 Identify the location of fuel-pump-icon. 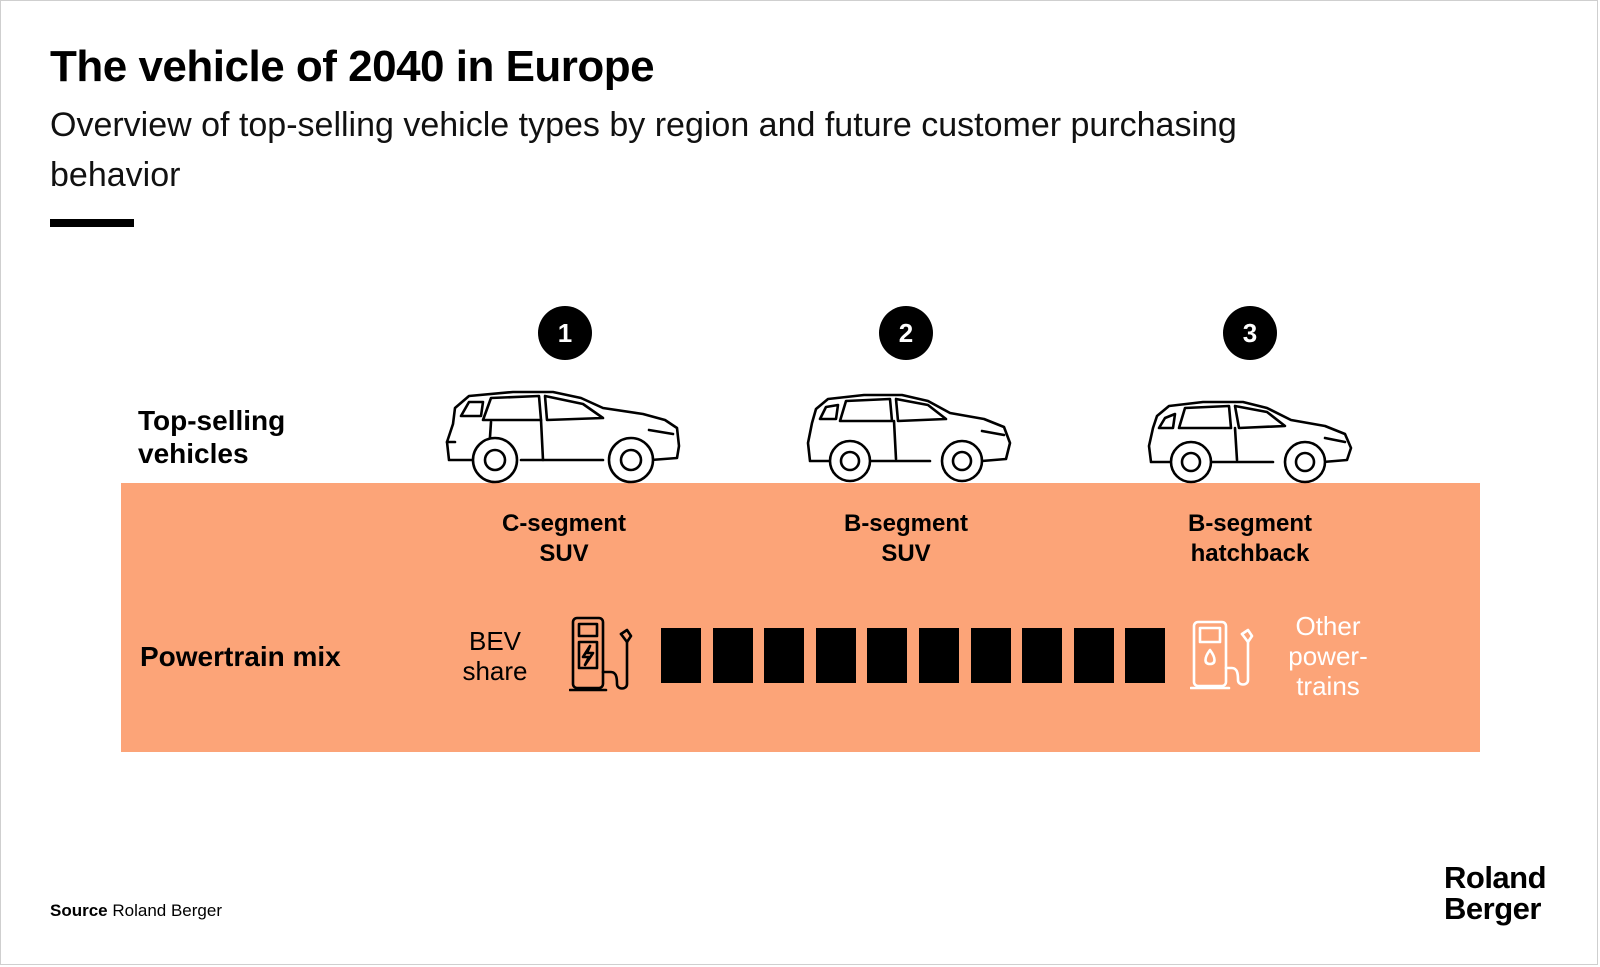
(1222, 655).